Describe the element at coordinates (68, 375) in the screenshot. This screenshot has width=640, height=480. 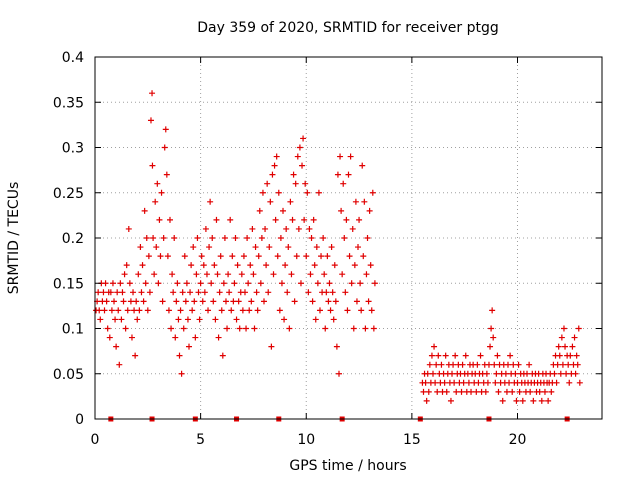
I see `y-tick-label: 0.05` at that location.